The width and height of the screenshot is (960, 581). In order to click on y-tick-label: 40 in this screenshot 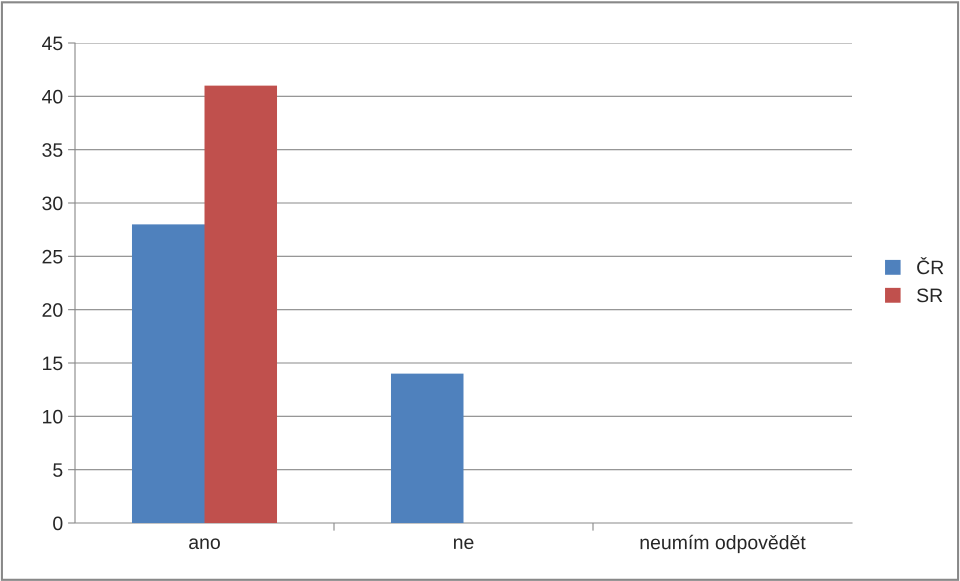, I will do `click(52, 97)`.